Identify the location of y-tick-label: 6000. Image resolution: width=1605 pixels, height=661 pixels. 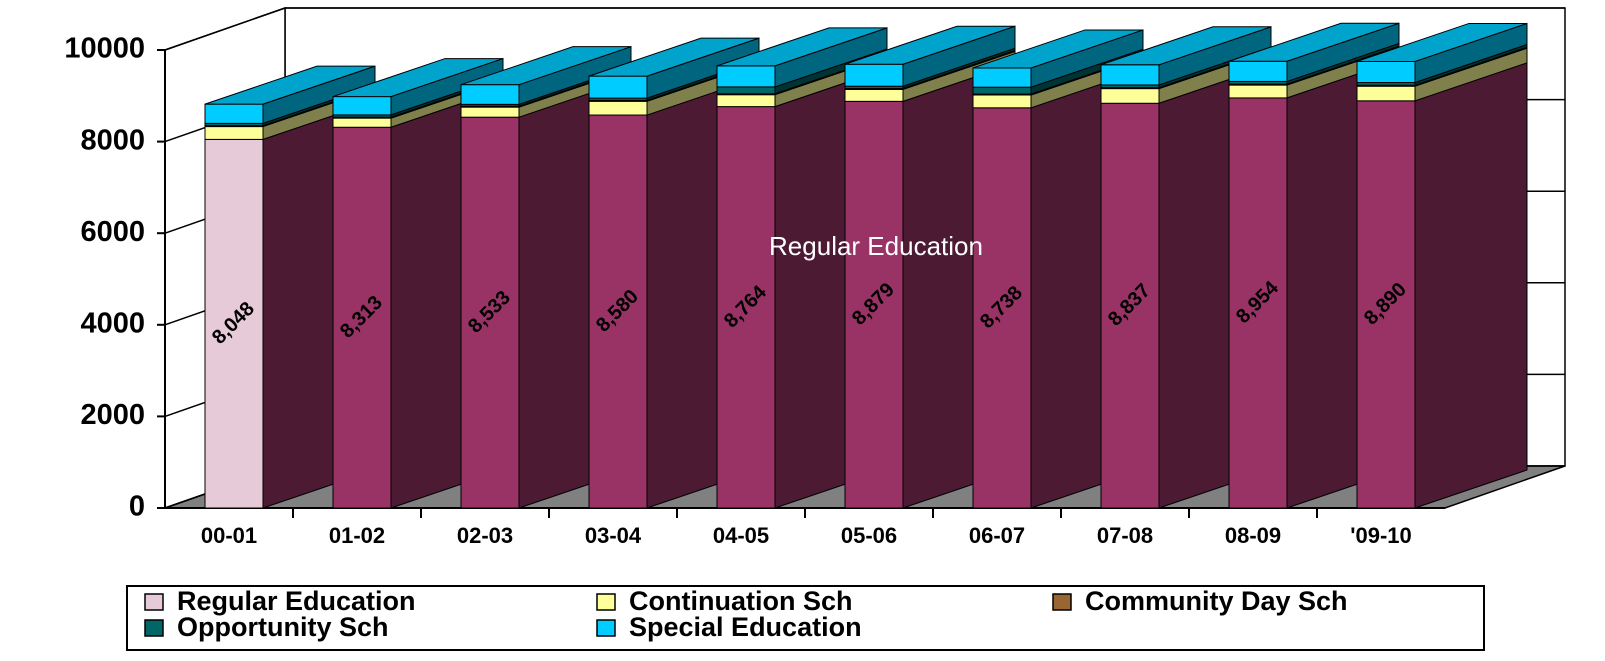
(112, 232).